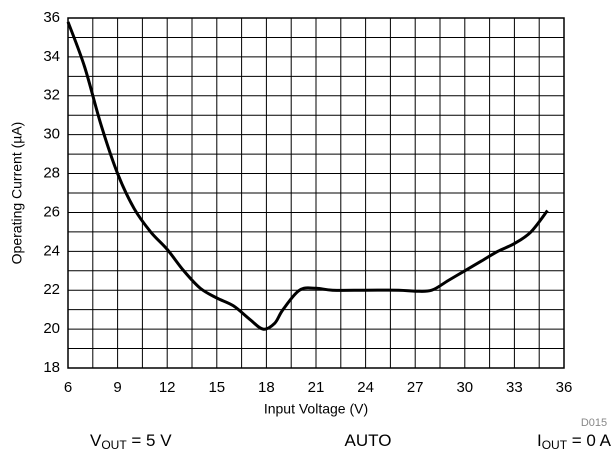 This screenshot has width=614, height=457. I want to click on y-tick-label: 20, so click(51, 328).